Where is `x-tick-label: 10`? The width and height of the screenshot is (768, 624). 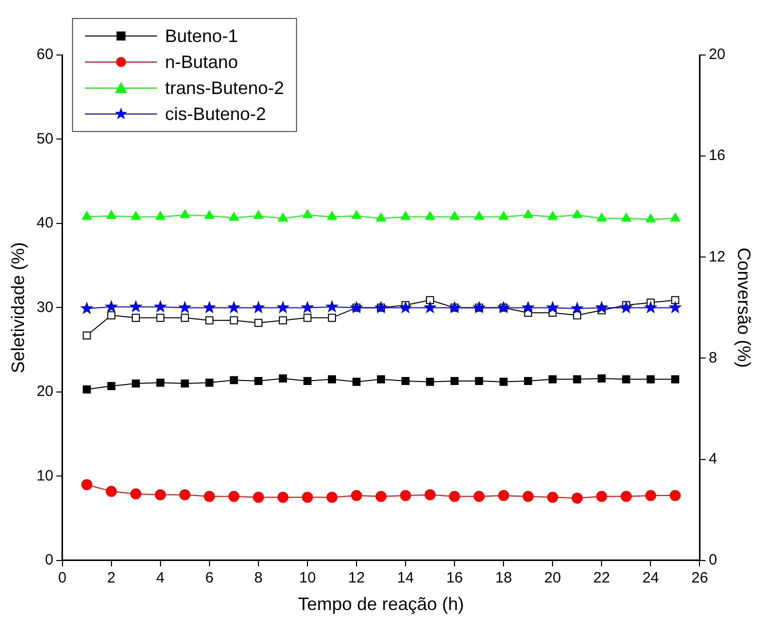
x-tick-label: 10 is located at coordinates (307, 578).